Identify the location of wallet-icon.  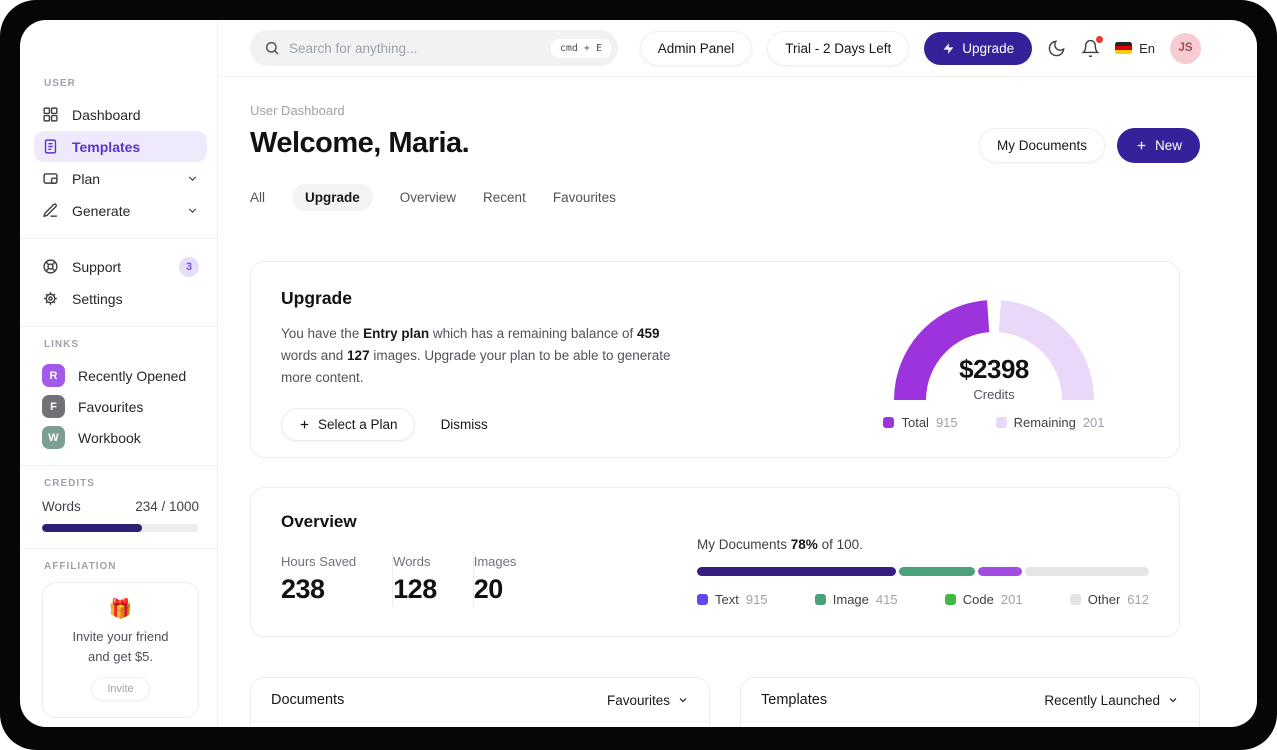
(50, 178).